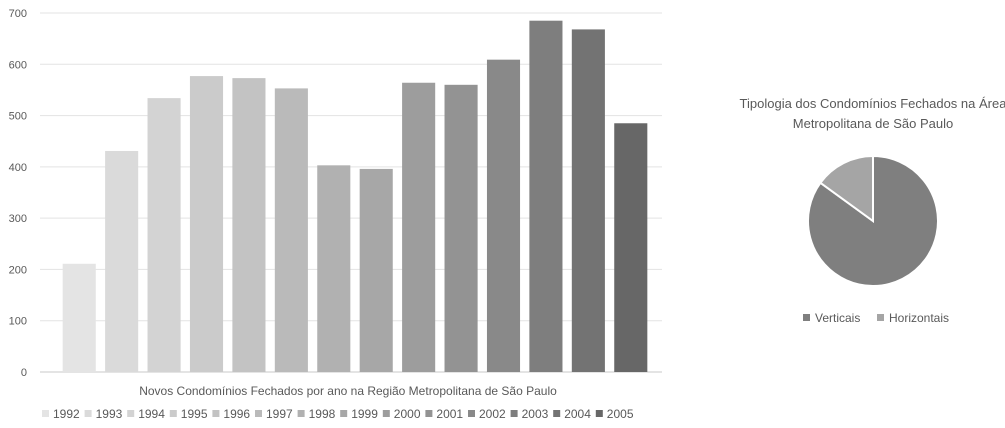 The width and height of the screenshot is (1005, 428). Describe the element at coordinates (471, 413) in the screenshot. I see `legend-swatch-2002` at that location.